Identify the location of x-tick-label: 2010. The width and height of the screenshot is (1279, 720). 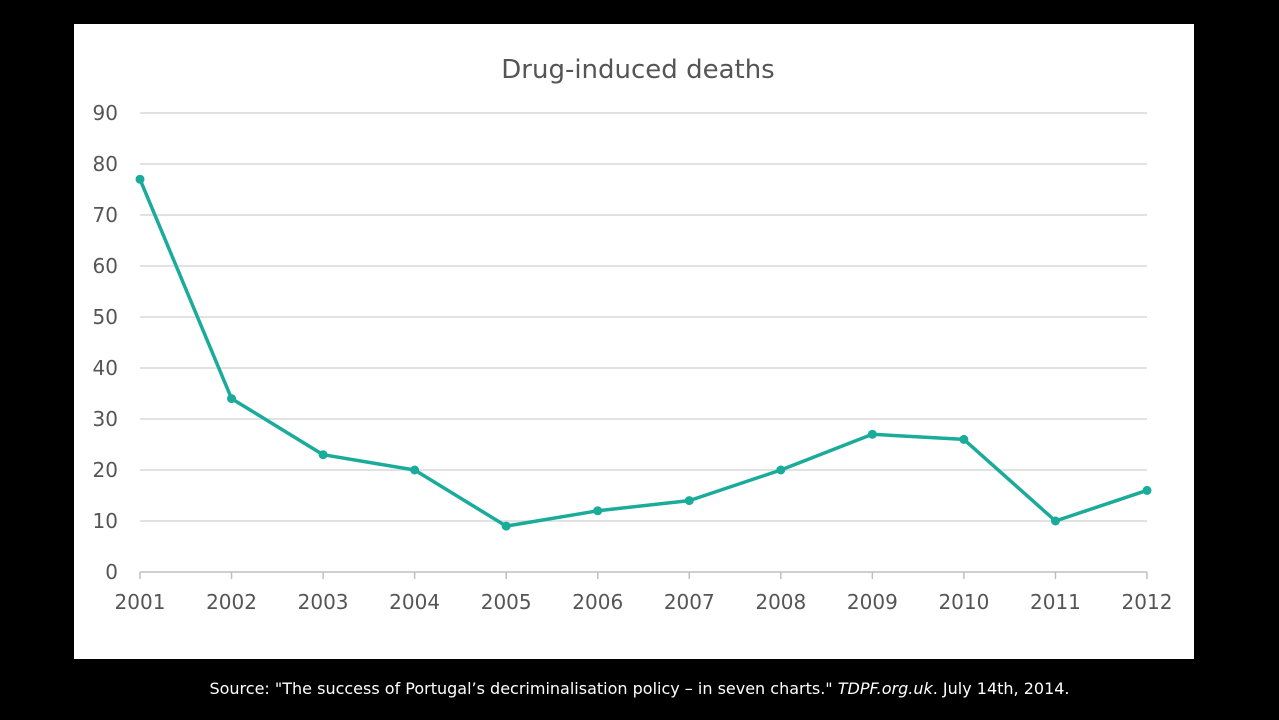
(963, 602).